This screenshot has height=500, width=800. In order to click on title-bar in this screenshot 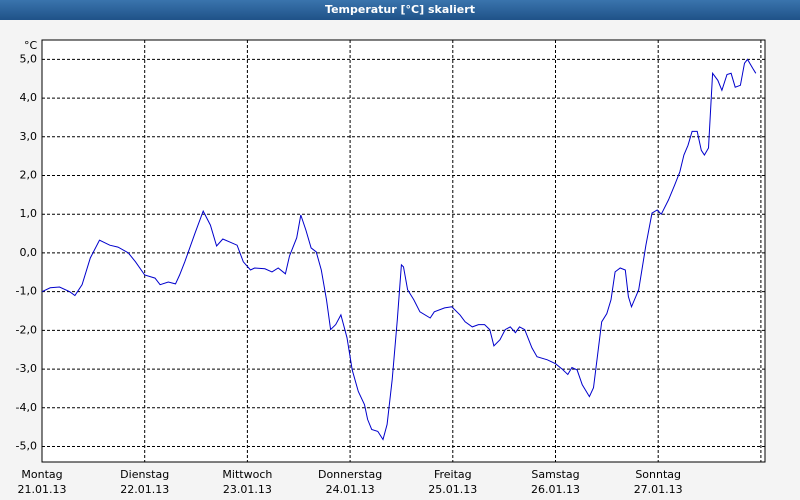, I will do `click(400, 10)`.